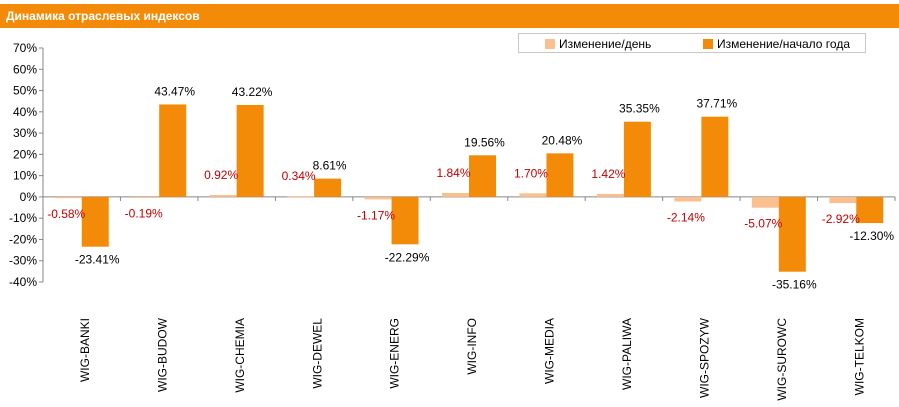 This screenshot has height=407, width=899. What do you see at coordinates (240, 355) in the screenshot?
I see `x-tick-label: WIG-CHEMIA` at bounding box center [240, 355].